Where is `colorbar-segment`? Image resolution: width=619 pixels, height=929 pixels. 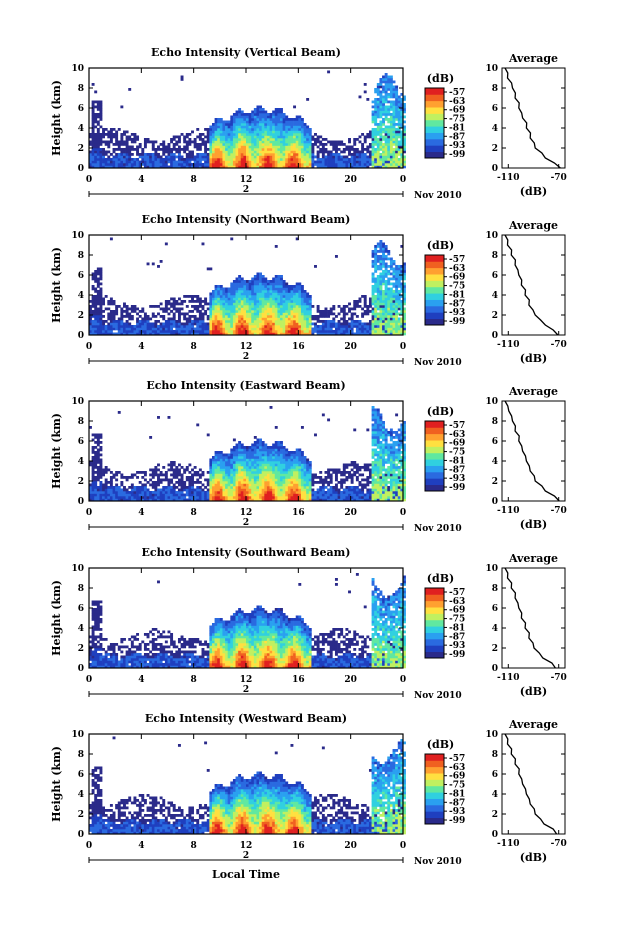
colorbar-segment is located at coordinates (434, 290).